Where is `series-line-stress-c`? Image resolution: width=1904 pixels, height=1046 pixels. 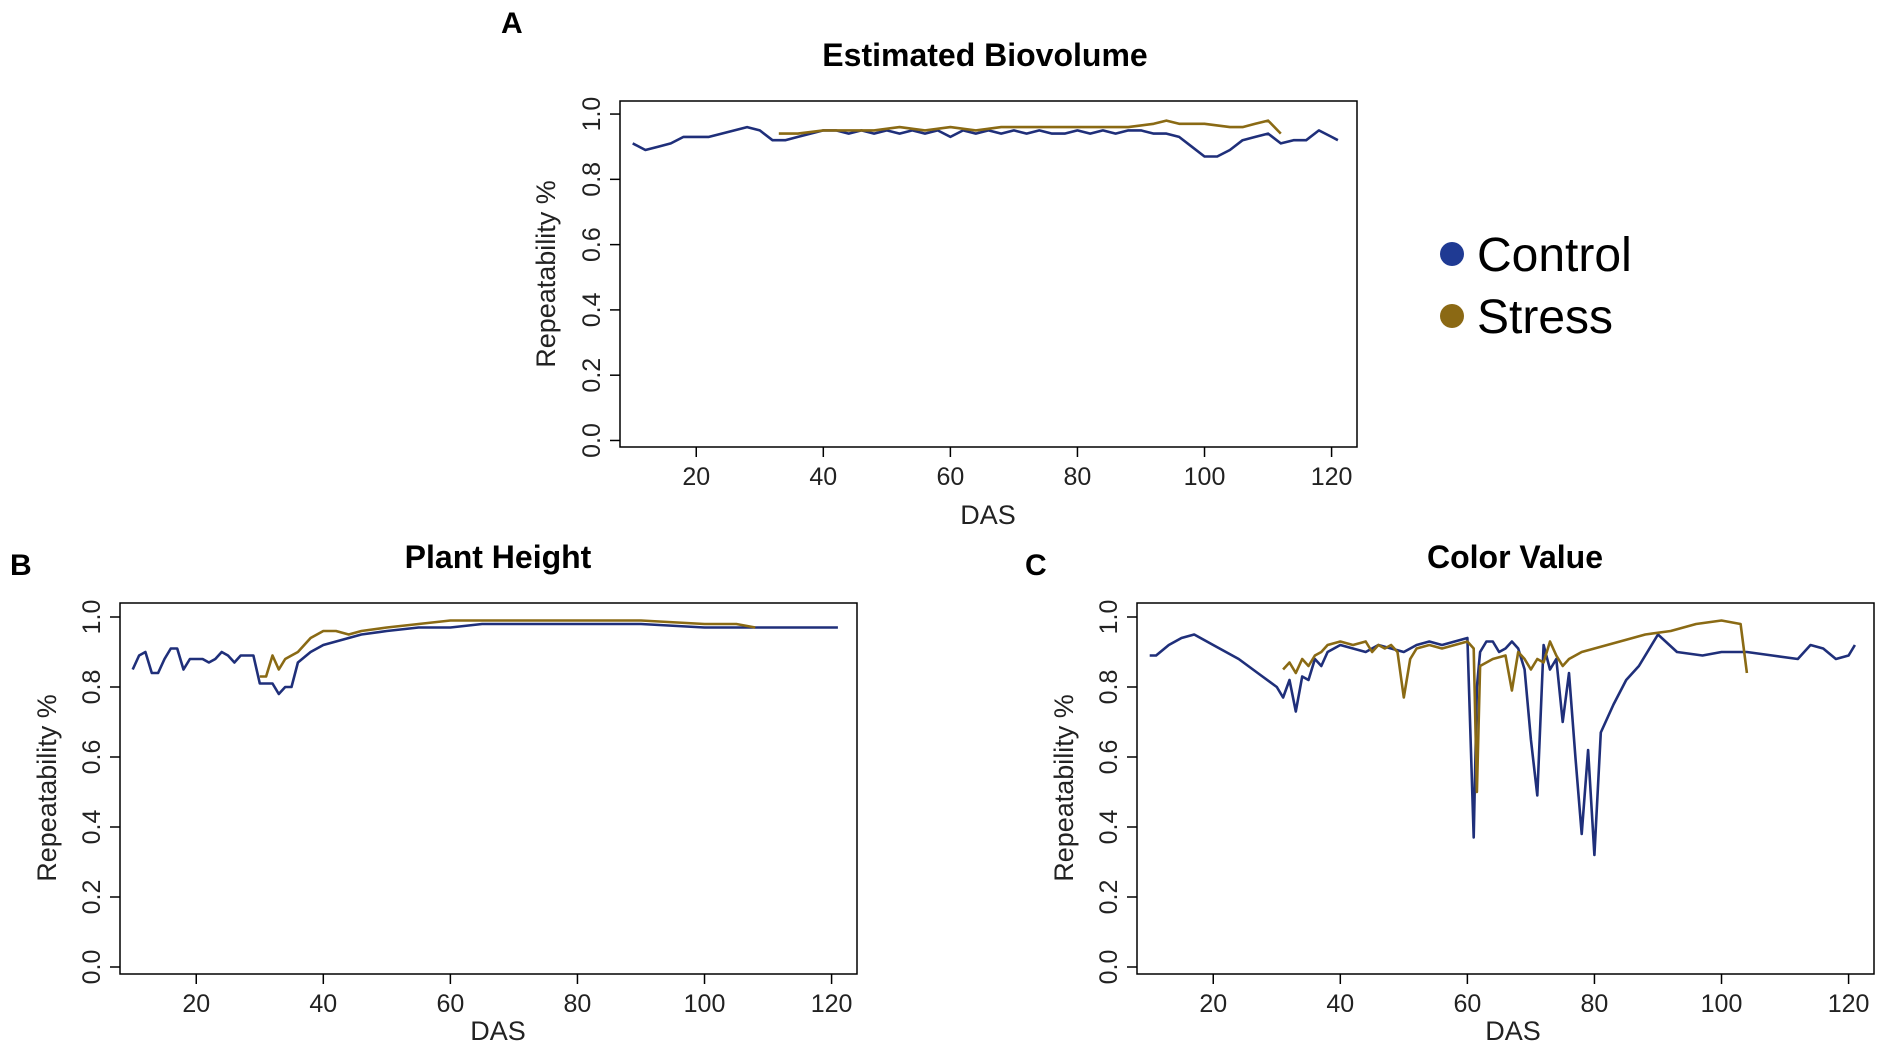 series-line-stress-c is located at coordinates (1515, 706).